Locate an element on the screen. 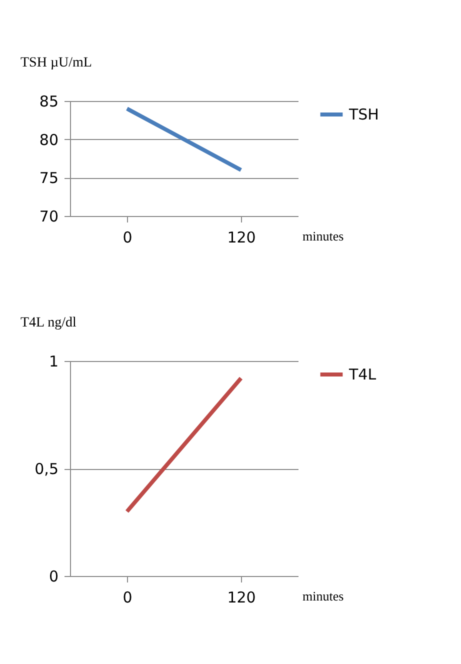  y-tick-label: 75 is located at coordinates (48, 178).